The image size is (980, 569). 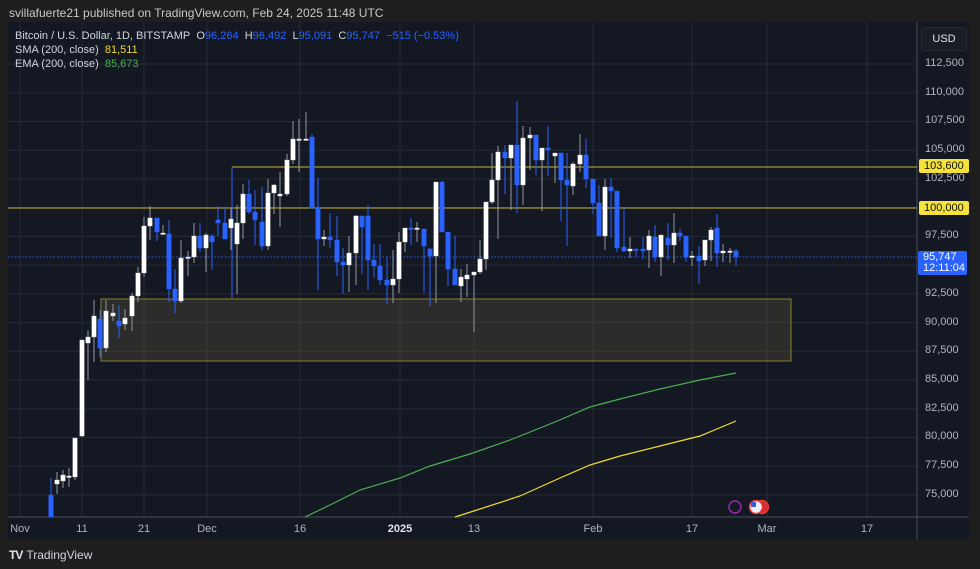 I want to click on high-value: 96,492, so click(x=269, y=36).